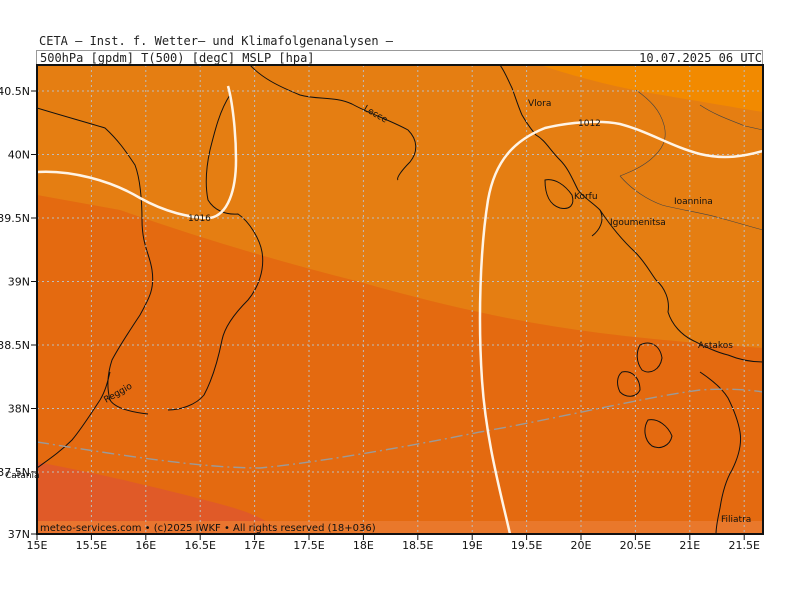 Image resolution: width=800 pixels, height=600 pixels. What do you see at coordinates (551, 151) in the screenshot?
I see `coast-albania` at bounding box center [551, 151].